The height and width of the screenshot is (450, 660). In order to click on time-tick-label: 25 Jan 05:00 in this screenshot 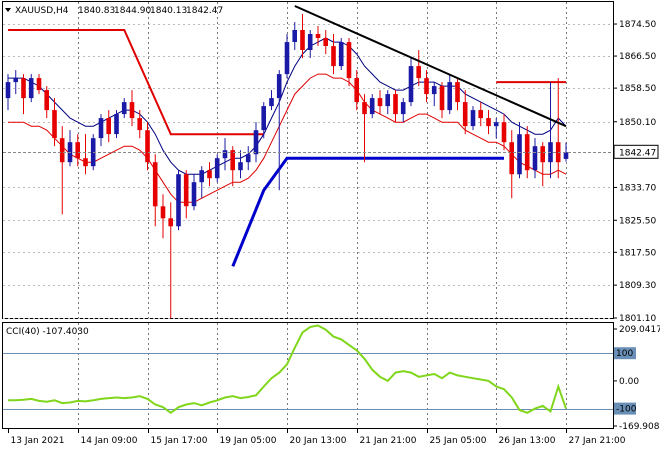, I will do `click(458, 441)`.